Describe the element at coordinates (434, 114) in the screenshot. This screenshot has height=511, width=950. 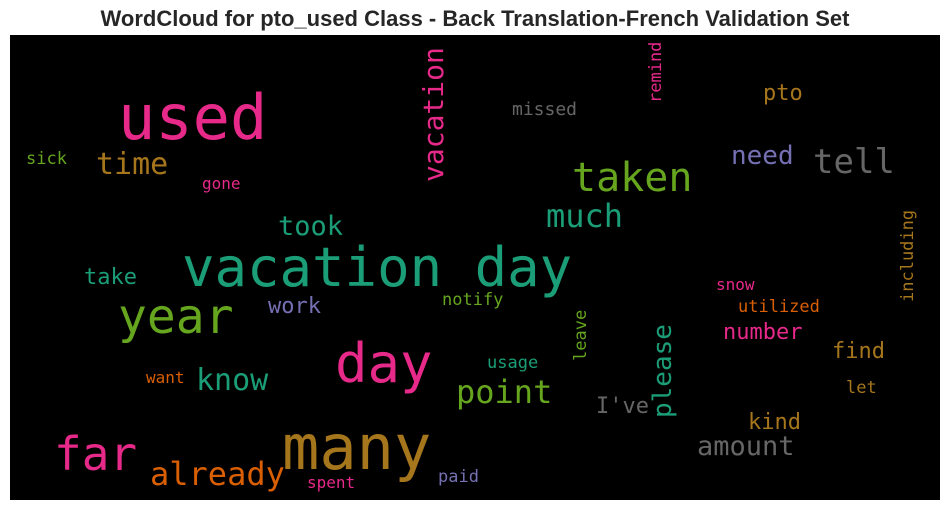
I see `word-vacation: vacation` at that location.